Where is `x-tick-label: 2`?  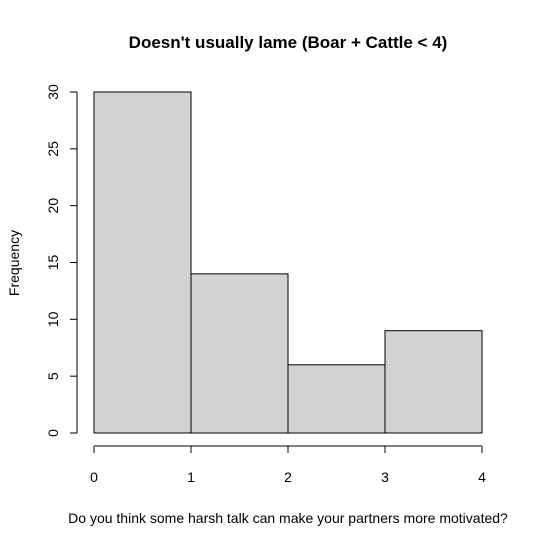 x-tick-label: 2 is located at coordinates (288, 477).